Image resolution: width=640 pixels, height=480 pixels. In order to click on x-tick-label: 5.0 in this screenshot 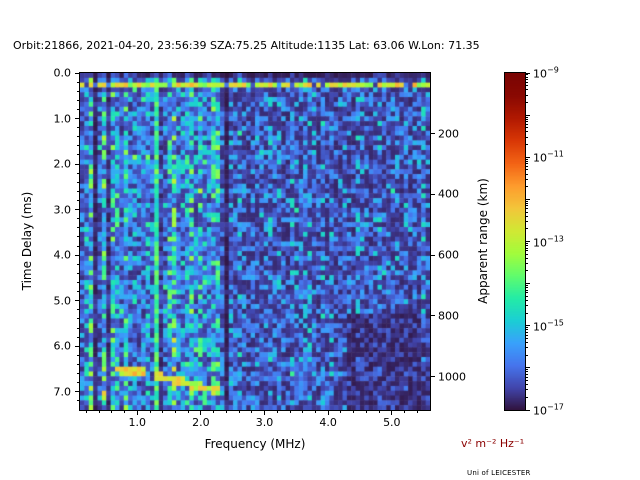, I will do `click(392, 422)`.